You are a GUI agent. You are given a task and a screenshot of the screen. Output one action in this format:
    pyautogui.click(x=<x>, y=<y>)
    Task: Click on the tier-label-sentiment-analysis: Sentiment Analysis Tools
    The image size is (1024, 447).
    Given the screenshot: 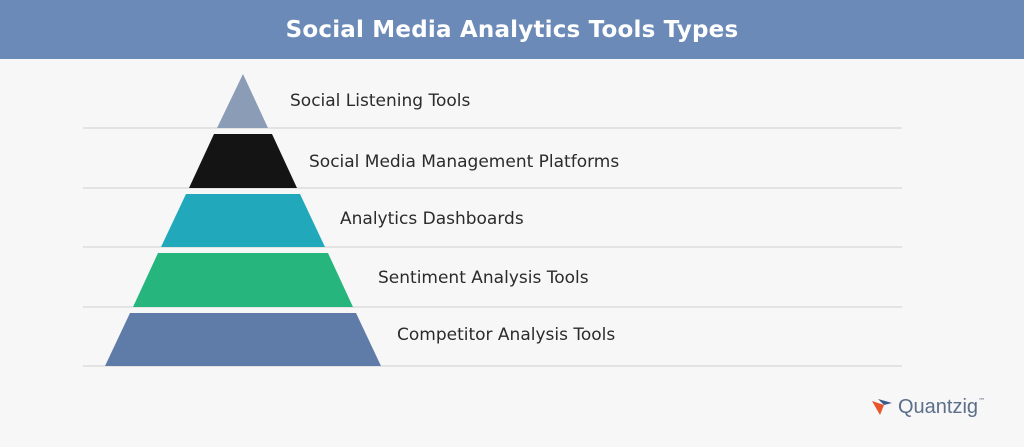 What is the action you would take?
    pyautogui.click(x=483, y=278)
    